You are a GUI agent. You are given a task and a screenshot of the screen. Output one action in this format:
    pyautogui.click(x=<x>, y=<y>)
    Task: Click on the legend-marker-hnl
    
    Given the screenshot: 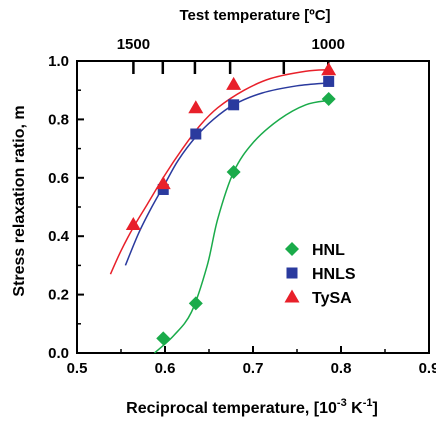 What is the action you would take?
    pyautogui.click(x=292, y=249)
    